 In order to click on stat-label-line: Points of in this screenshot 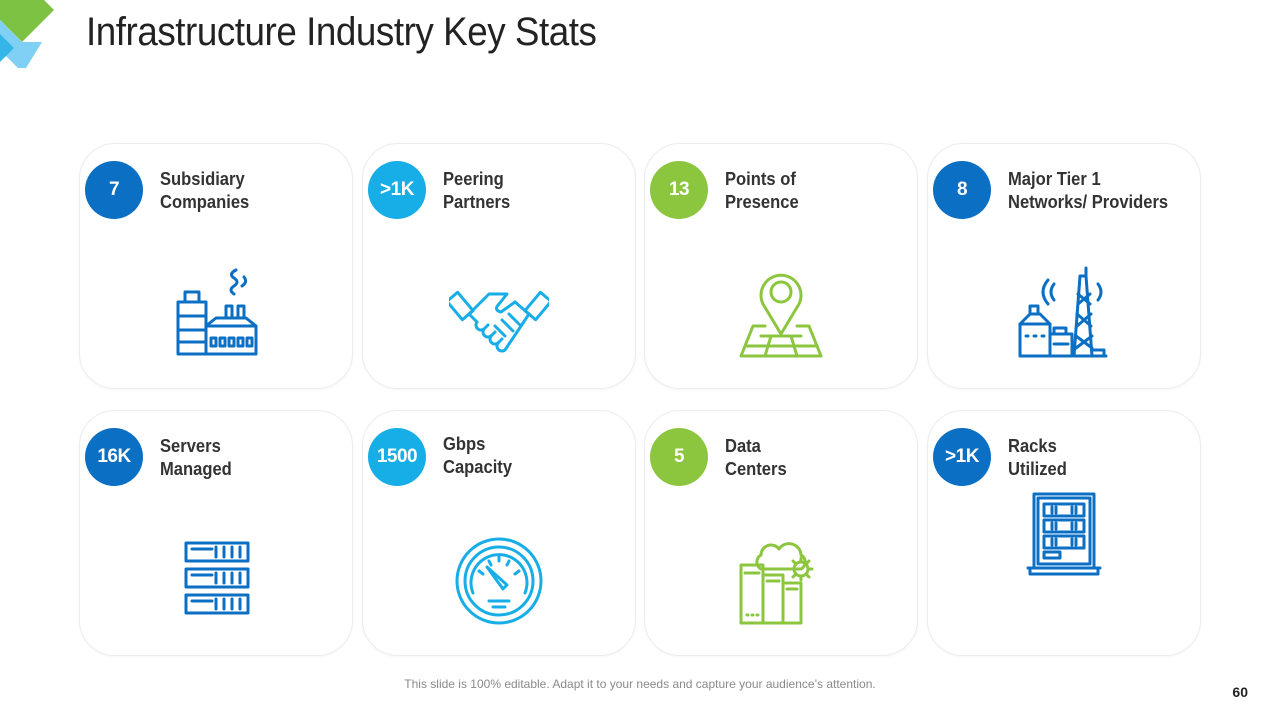, I will do `click(760, 179)`.